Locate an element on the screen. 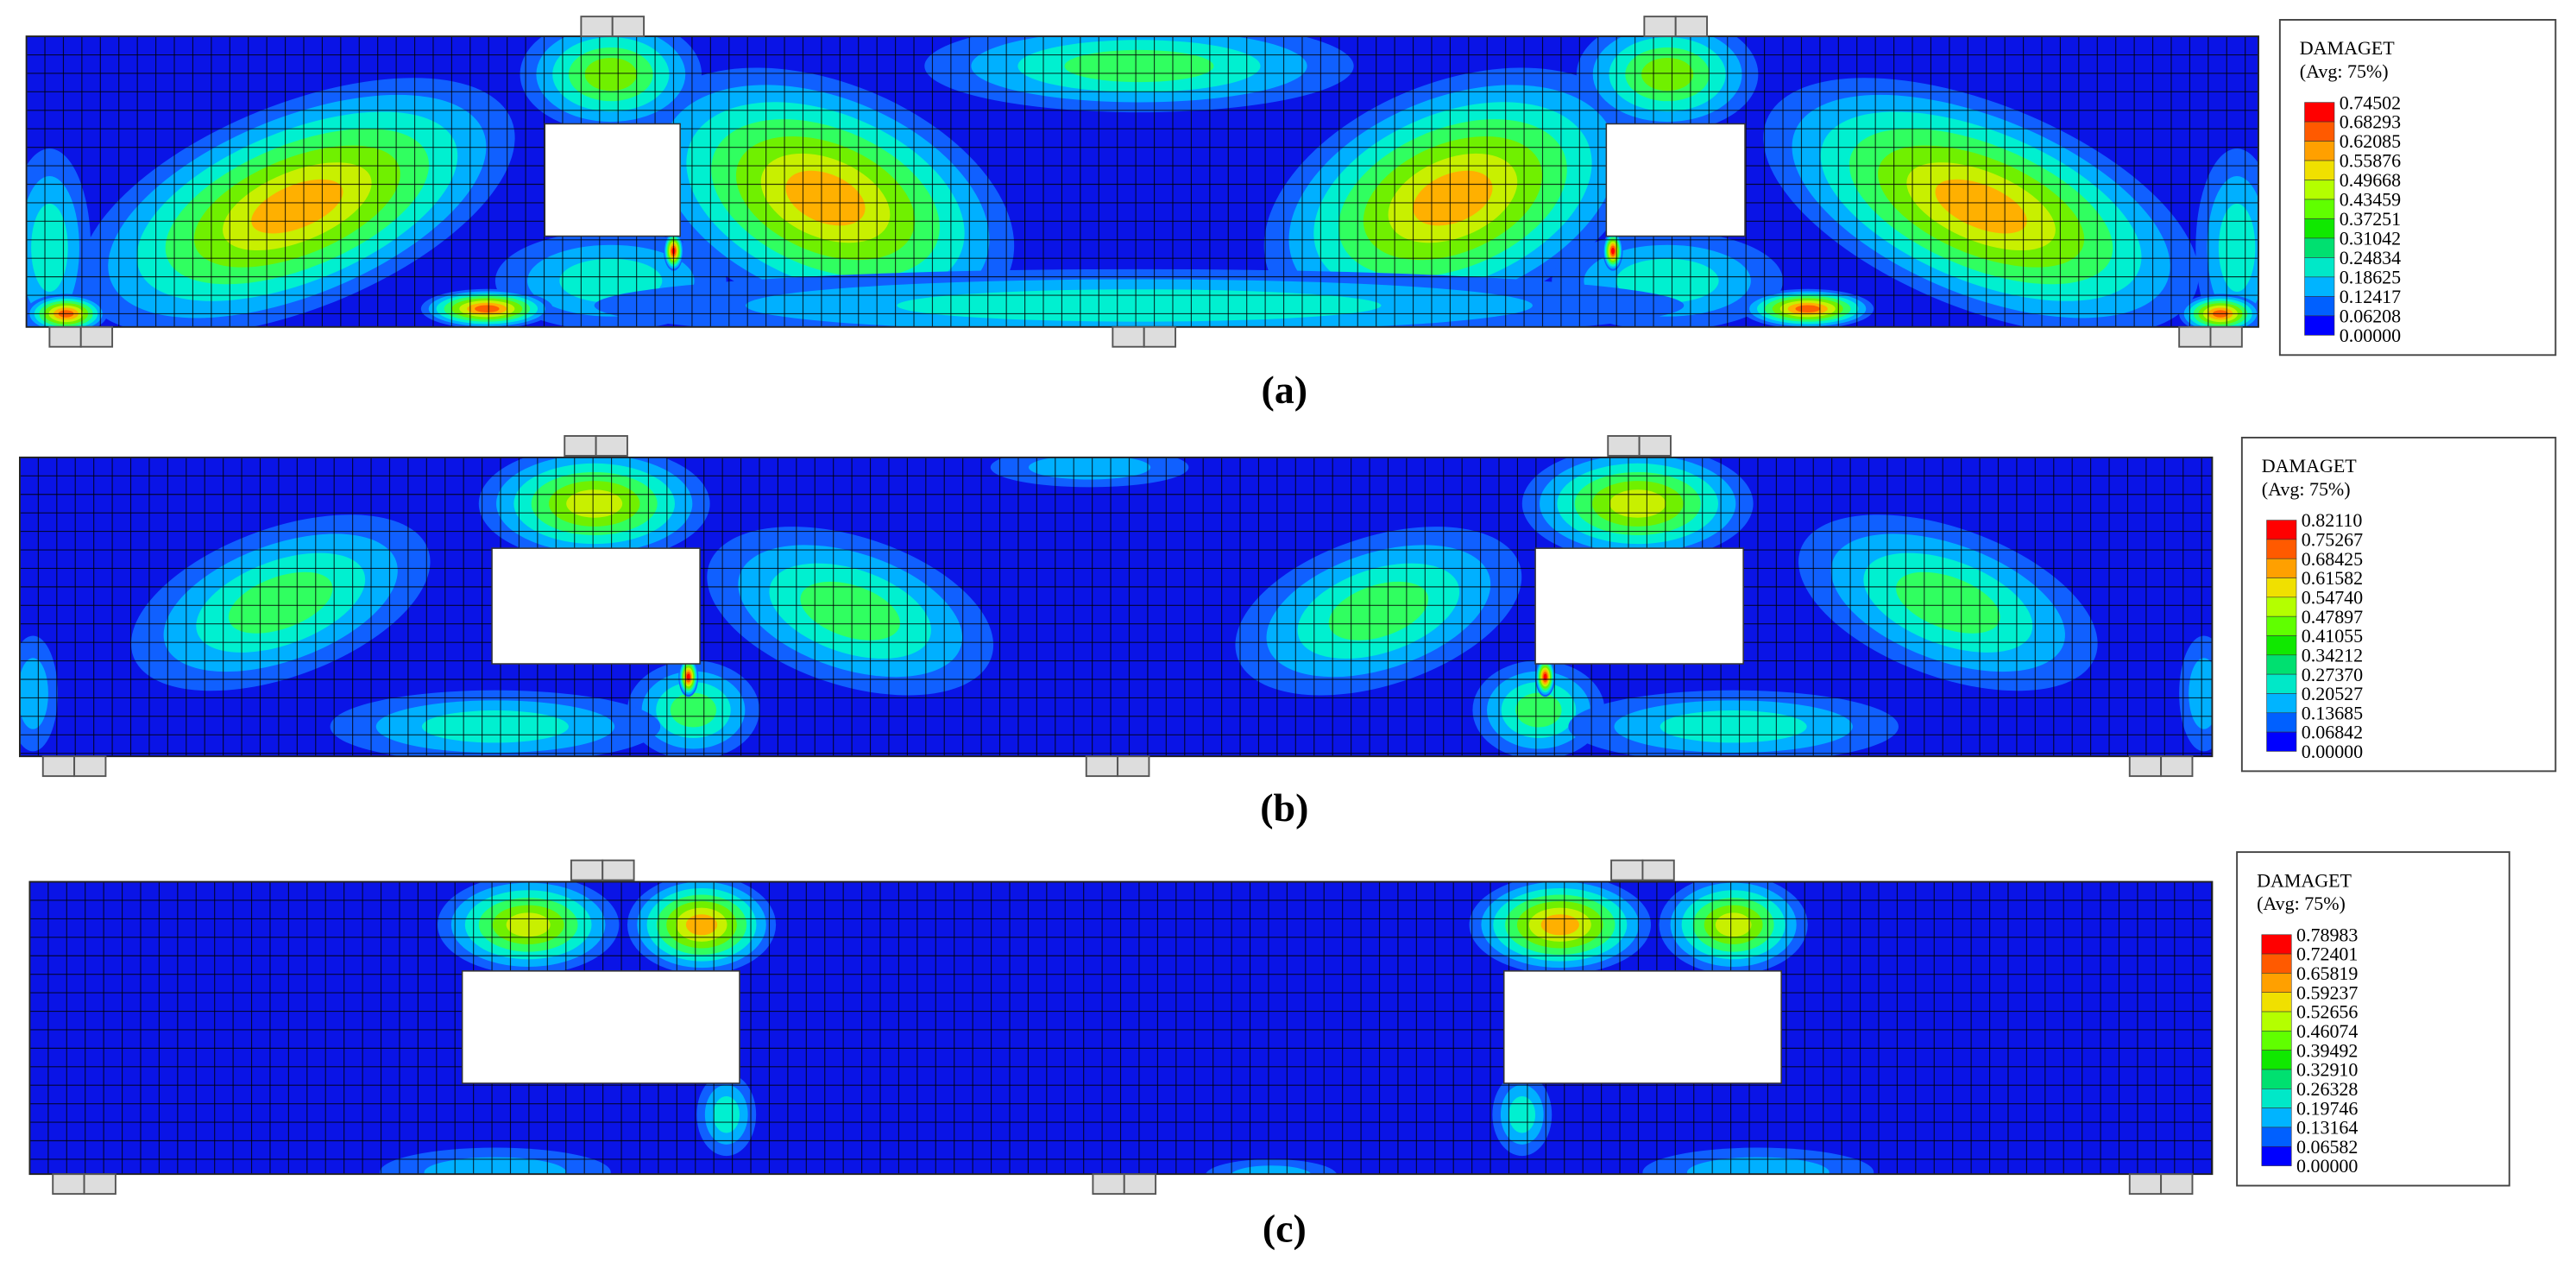 This screenshot has width=2576, height=1281. legend-label: 0.46074 is located at coordinates (2327, 1031).